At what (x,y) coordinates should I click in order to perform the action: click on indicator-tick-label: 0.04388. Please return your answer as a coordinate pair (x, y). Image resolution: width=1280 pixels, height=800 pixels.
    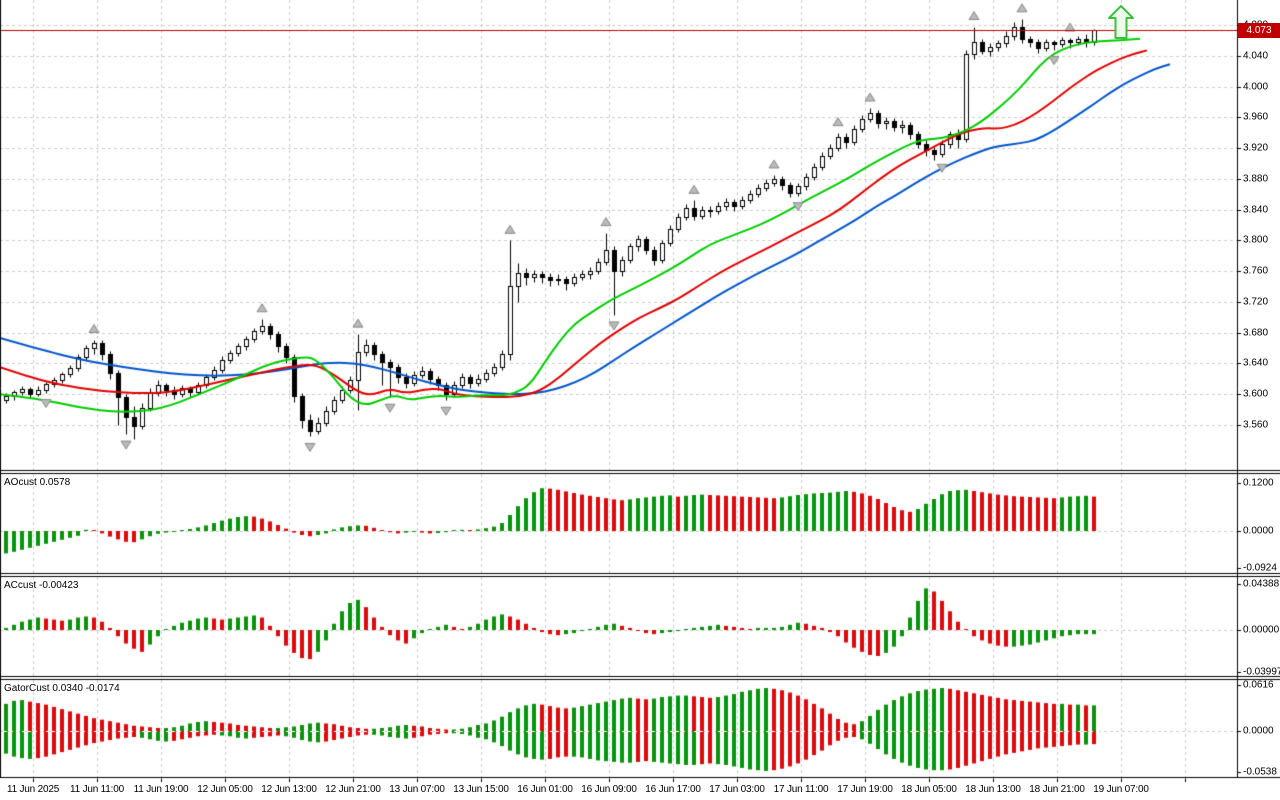
    Looking at the image, I should click on (1261, 584).